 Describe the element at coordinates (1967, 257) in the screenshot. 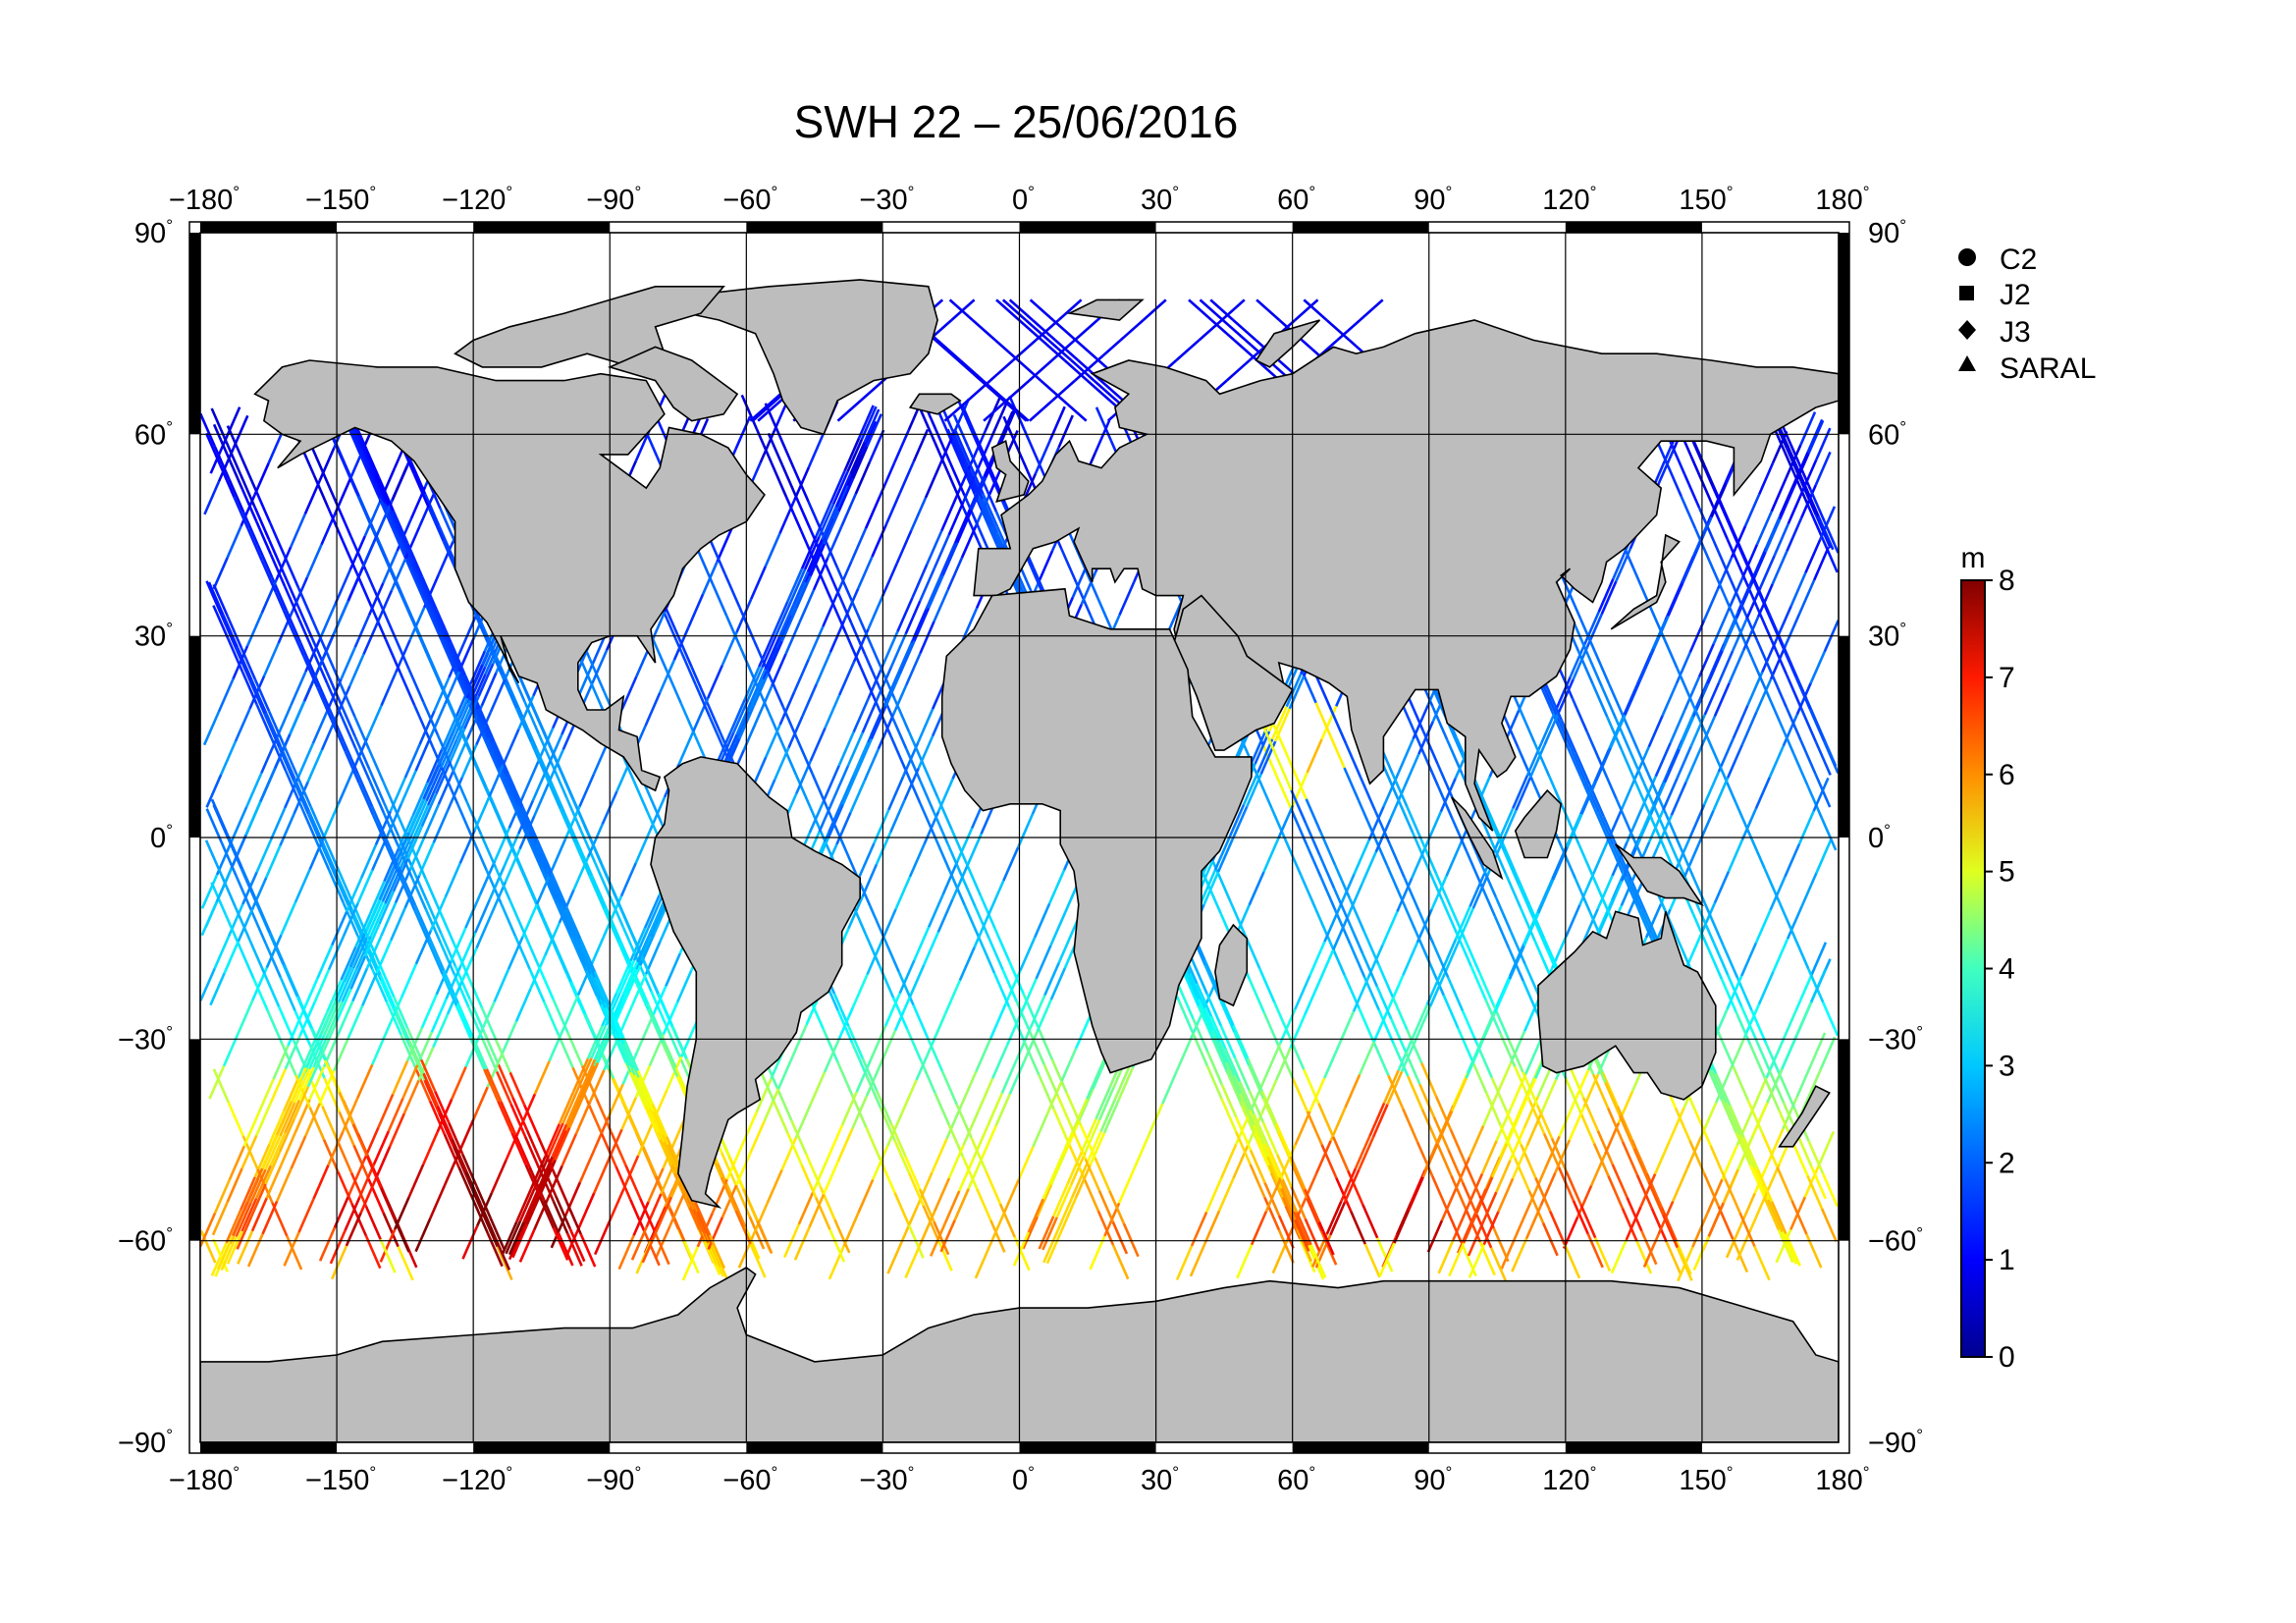

I see `circle-marker-icon` at that location.